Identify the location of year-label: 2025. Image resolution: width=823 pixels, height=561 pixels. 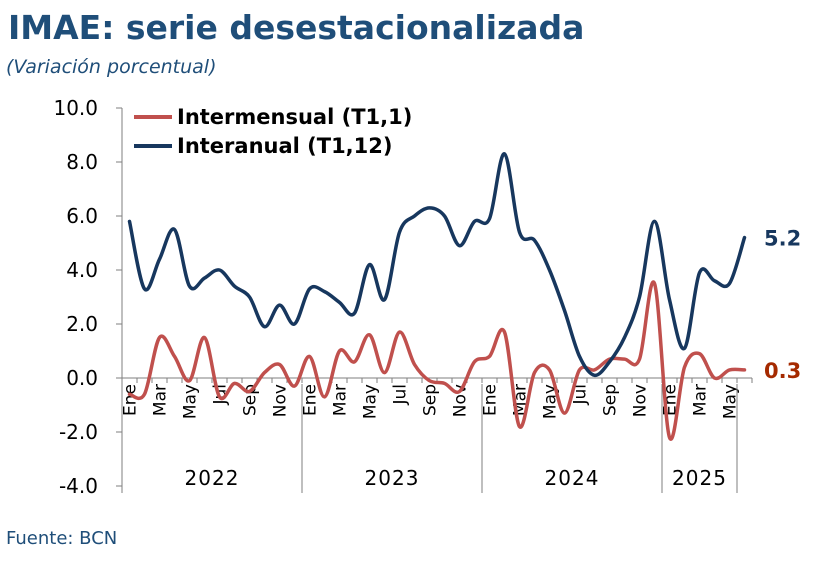
(699, 478).